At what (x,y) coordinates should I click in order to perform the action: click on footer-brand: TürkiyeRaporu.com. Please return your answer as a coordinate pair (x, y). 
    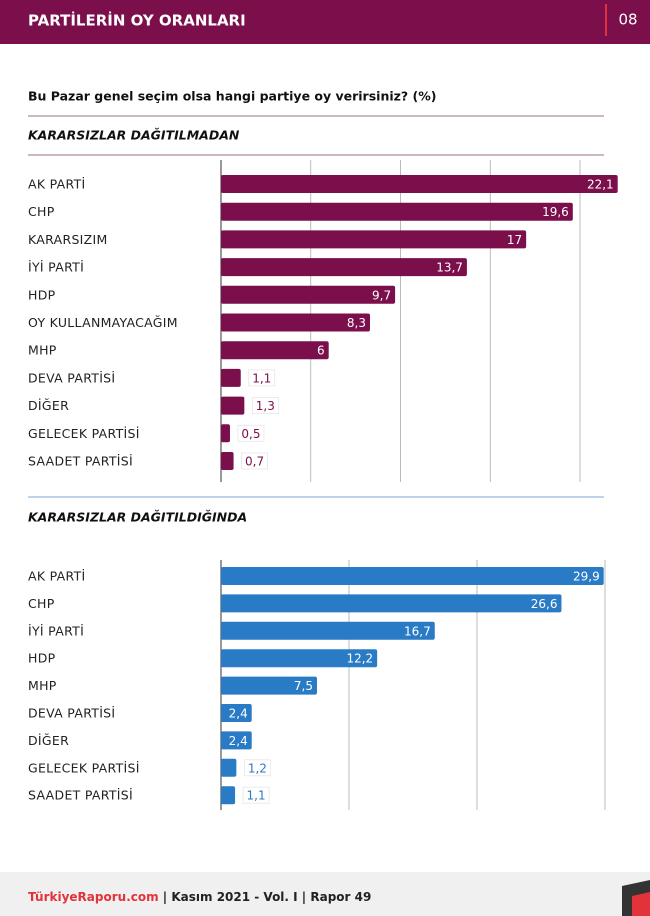
    Looking at the image, I should click on (93, 897).